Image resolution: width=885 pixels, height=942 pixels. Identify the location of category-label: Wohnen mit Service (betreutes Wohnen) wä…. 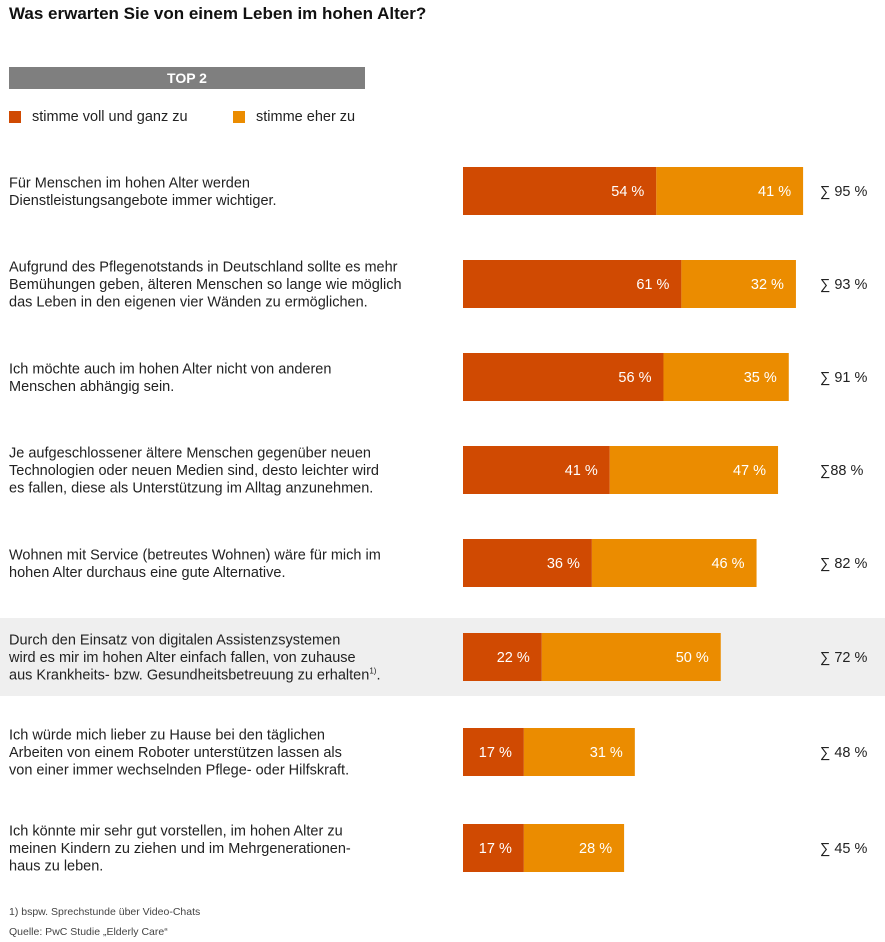
(195, 564).